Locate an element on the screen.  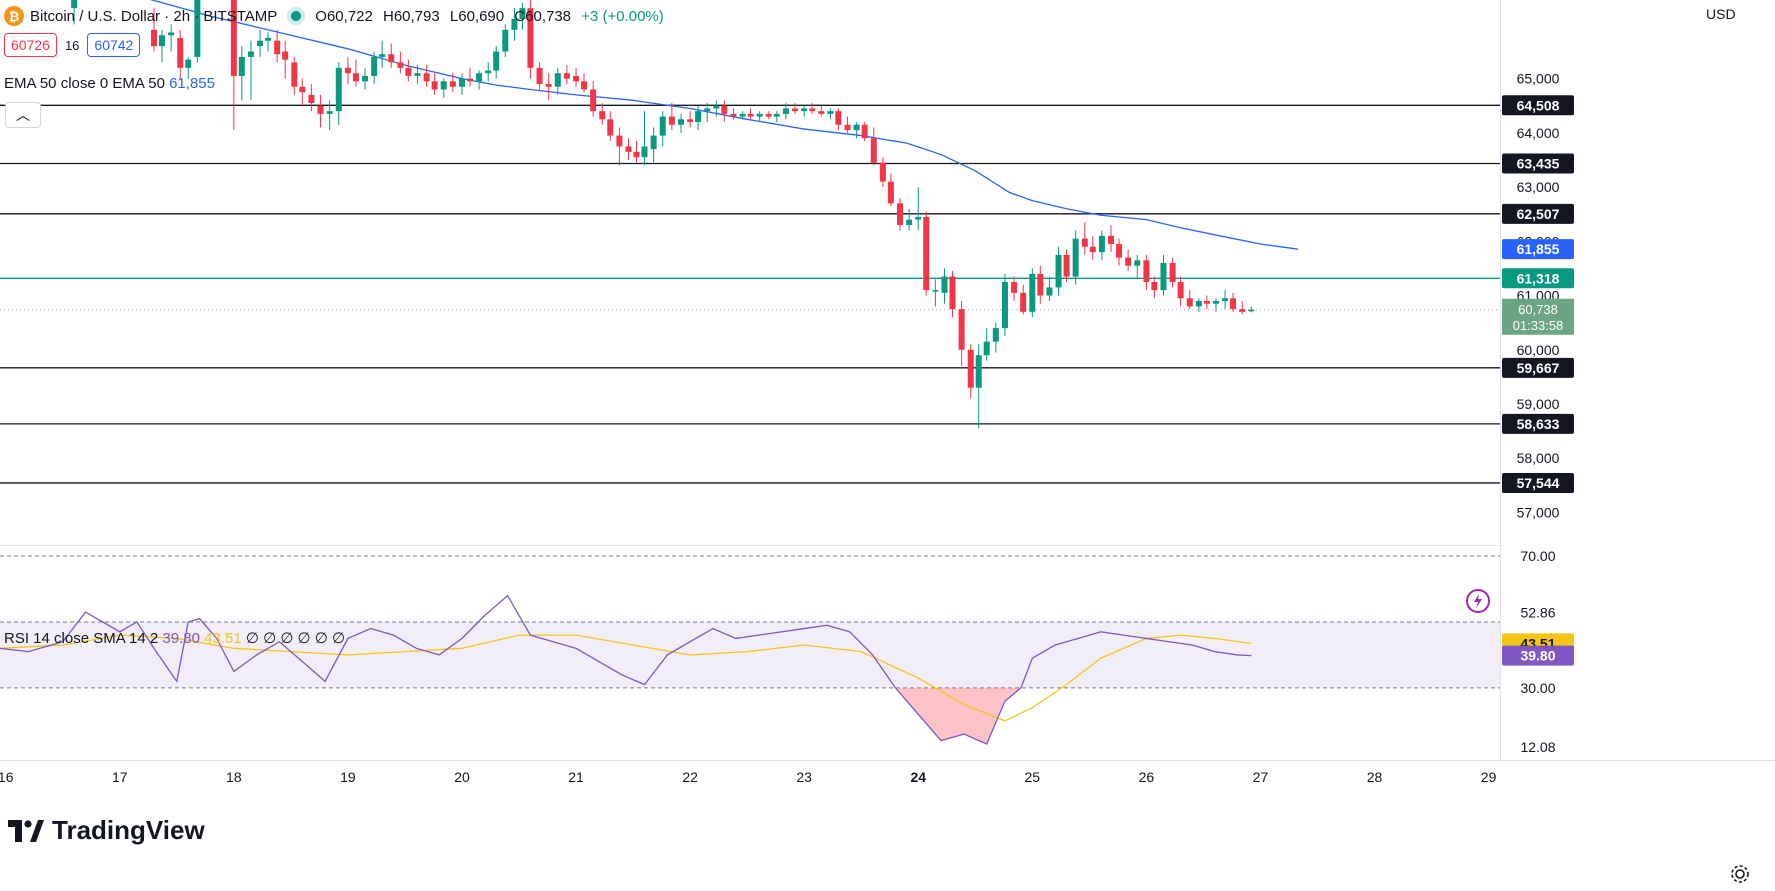
tradingview-logo-text: TradingView is located at coordinates (128, 830).